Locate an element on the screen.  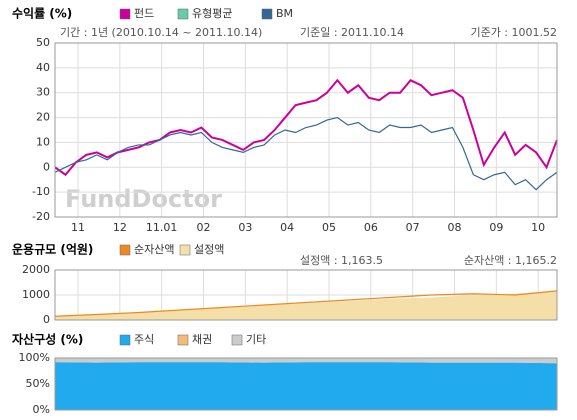
x-tick-label: 05 is located at coordinates (329, 227).